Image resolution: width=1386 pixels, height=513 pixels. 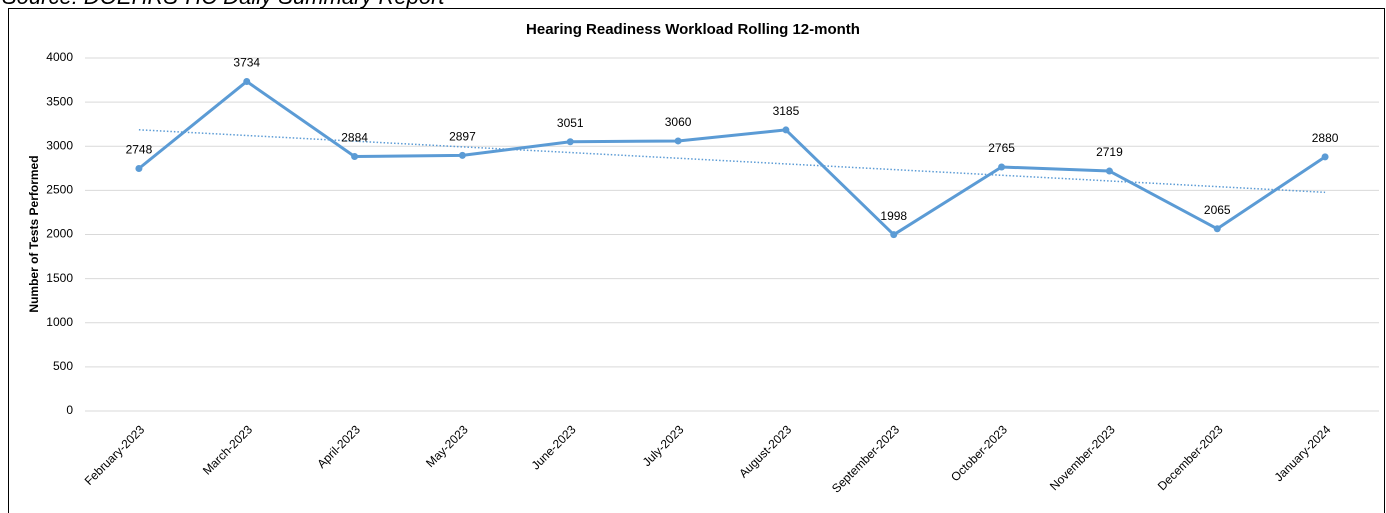 What do you see at coordinates (59, 101) in the screenshot?
I see `y-tick-label: 3500` at bounding box center [59, 101].